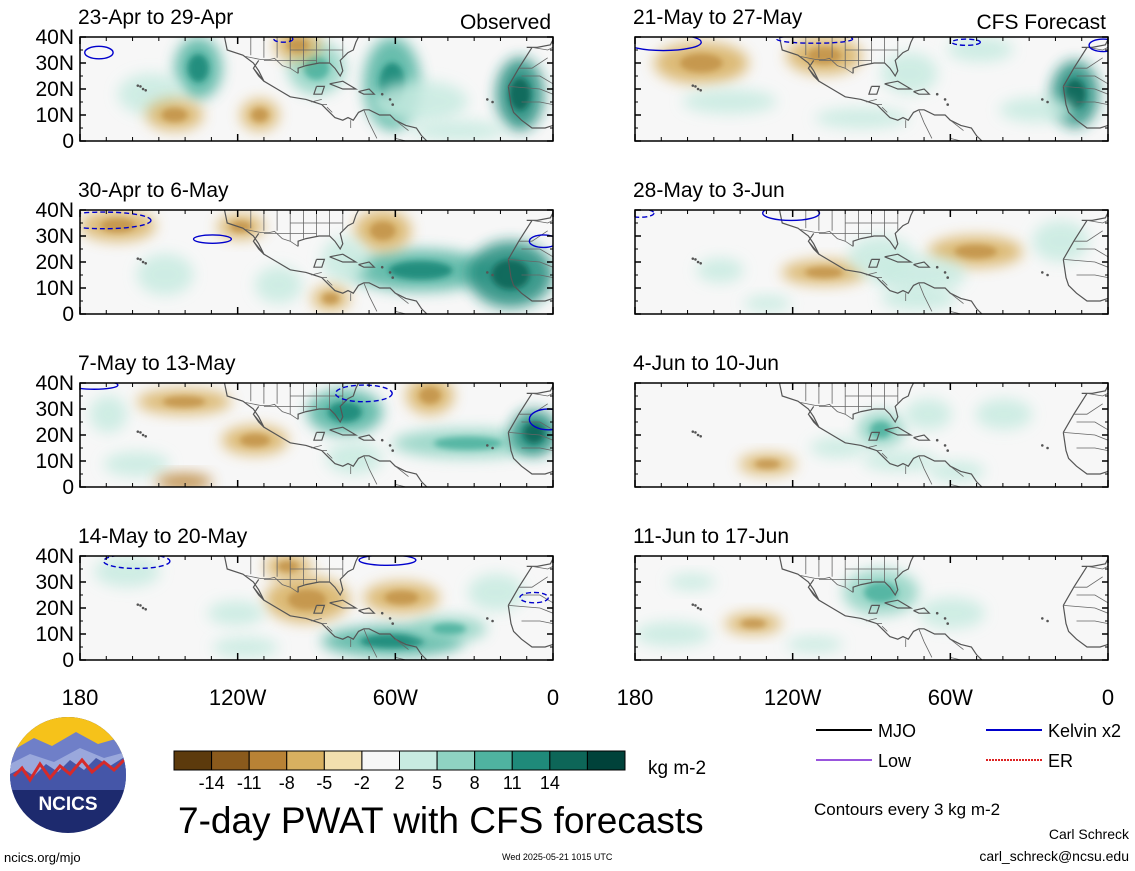  Describe the element at coordinates (950, 697) in the screenshot. I see `x-tick-label: 60W` at that location.